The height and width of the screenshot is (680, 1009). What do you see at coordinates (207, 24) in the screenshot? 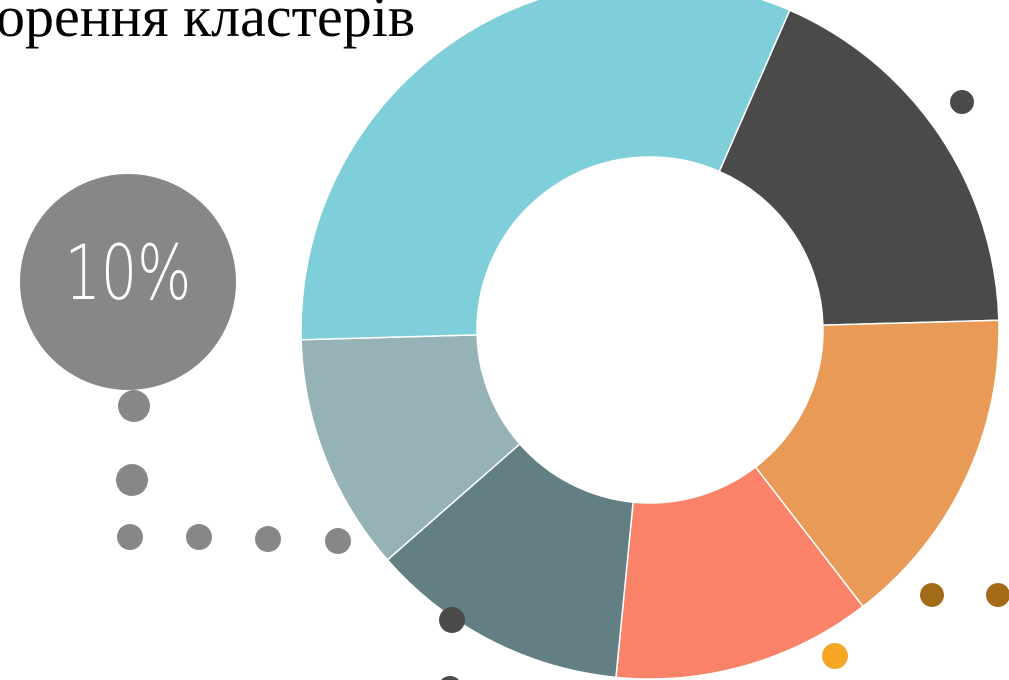
I see `slide-title: орення кластерів` at bounding box center [207, 24].